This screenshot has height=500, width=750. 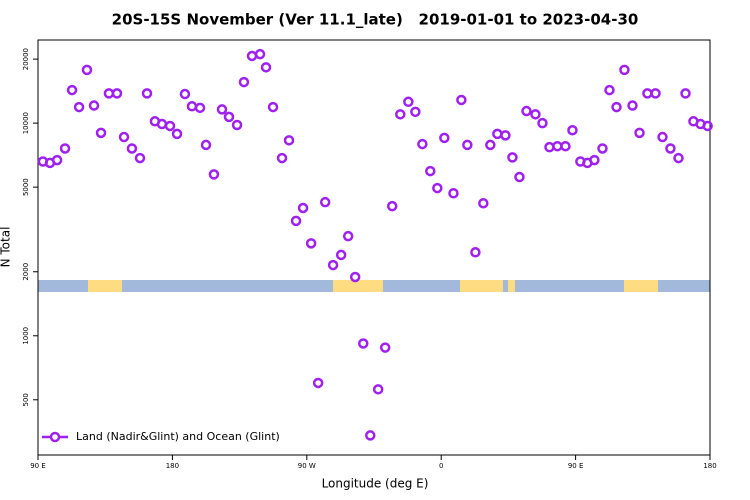 I want to click on x-tick-label: 0, so click(x=441, y=466).